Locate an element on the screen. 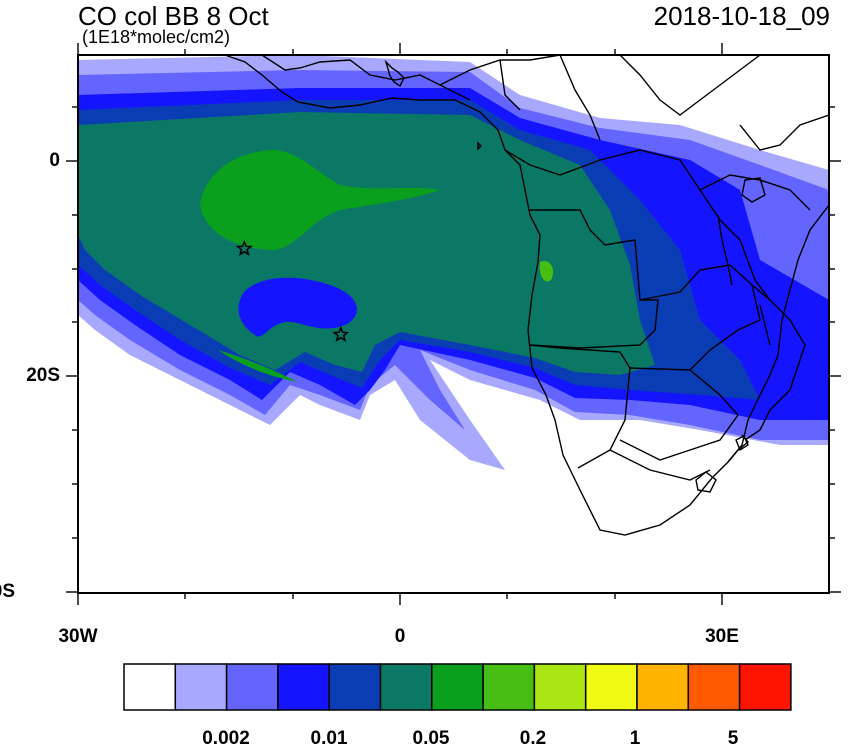 The image size is (850, 749). plume-green is located at coordinates (320, 200).